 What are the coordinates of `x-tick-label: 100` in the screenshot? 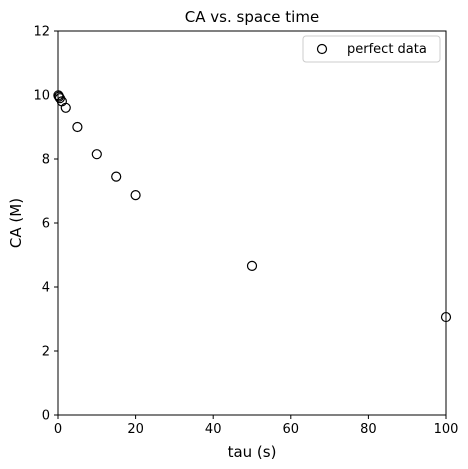 It's located at (446, 429).